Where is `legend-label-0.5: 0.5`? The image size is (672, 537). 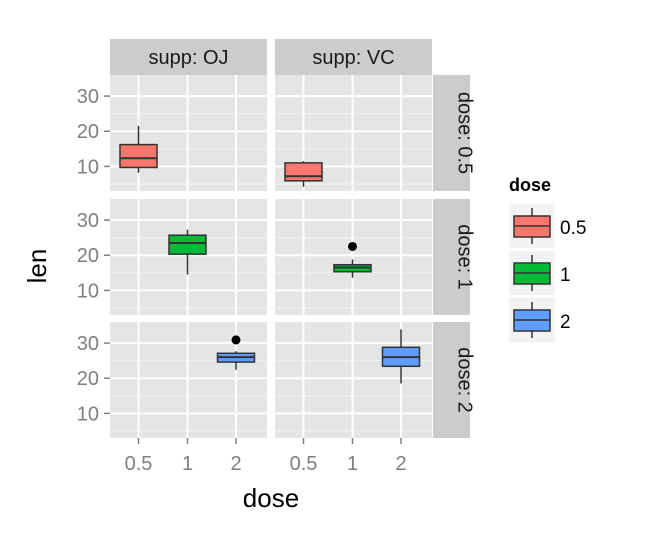 legend-label-0.5: 0.5 is located at coordinates (573, 228).